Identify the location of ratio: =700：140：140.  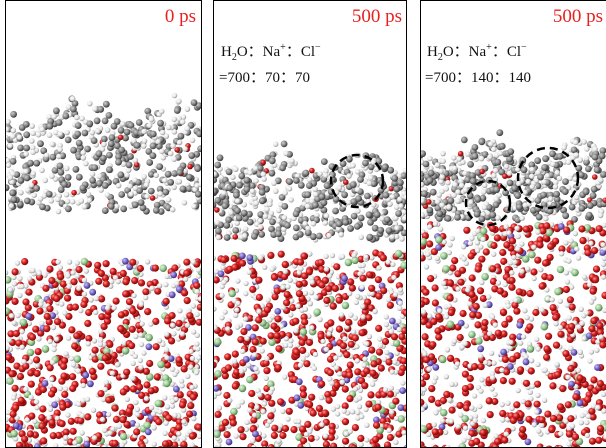
(478, 78).